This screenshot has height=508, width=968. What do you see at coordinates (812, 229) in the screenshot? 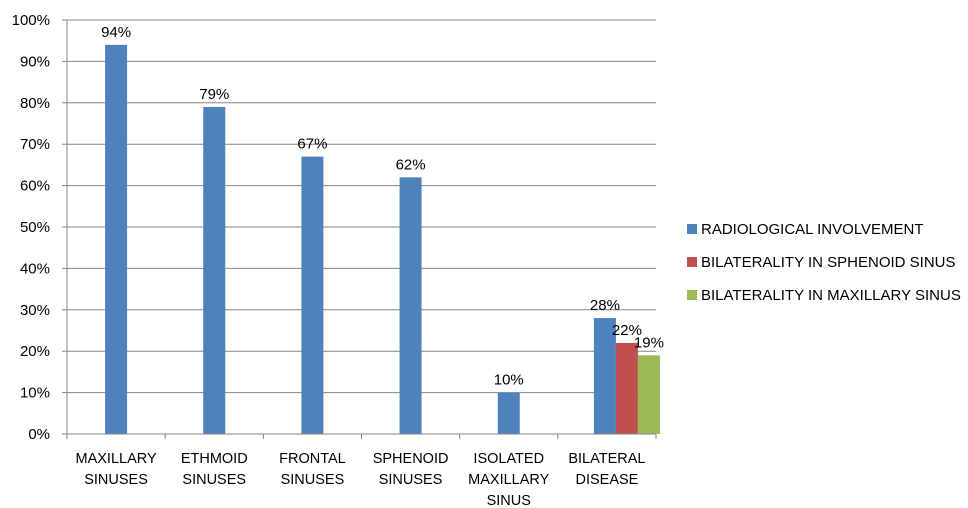
I see `legend-label: RADIOLOGICAL INVOLVEMENT` at bounding box center [812, 229].